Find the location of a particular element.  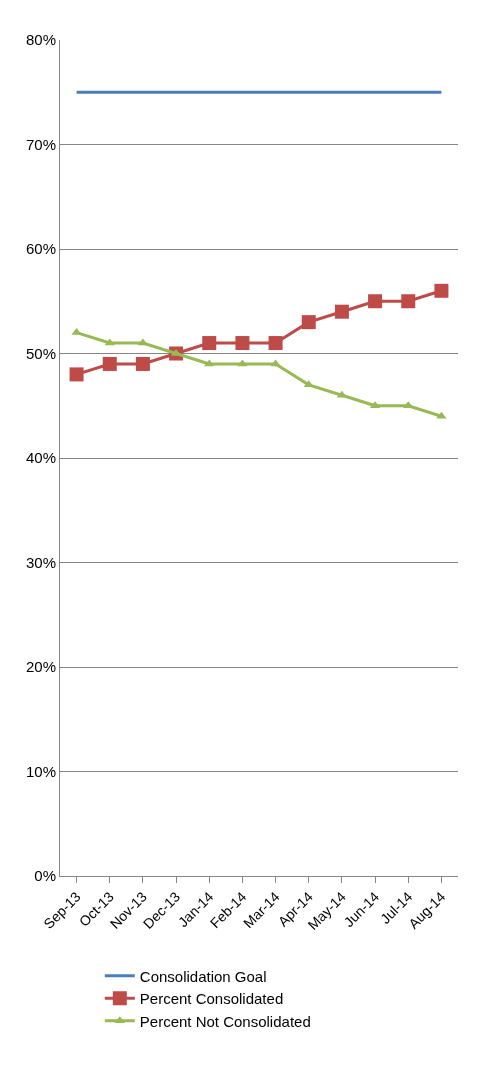

y-tick-label: 60% is located at coordinates (40, 249).